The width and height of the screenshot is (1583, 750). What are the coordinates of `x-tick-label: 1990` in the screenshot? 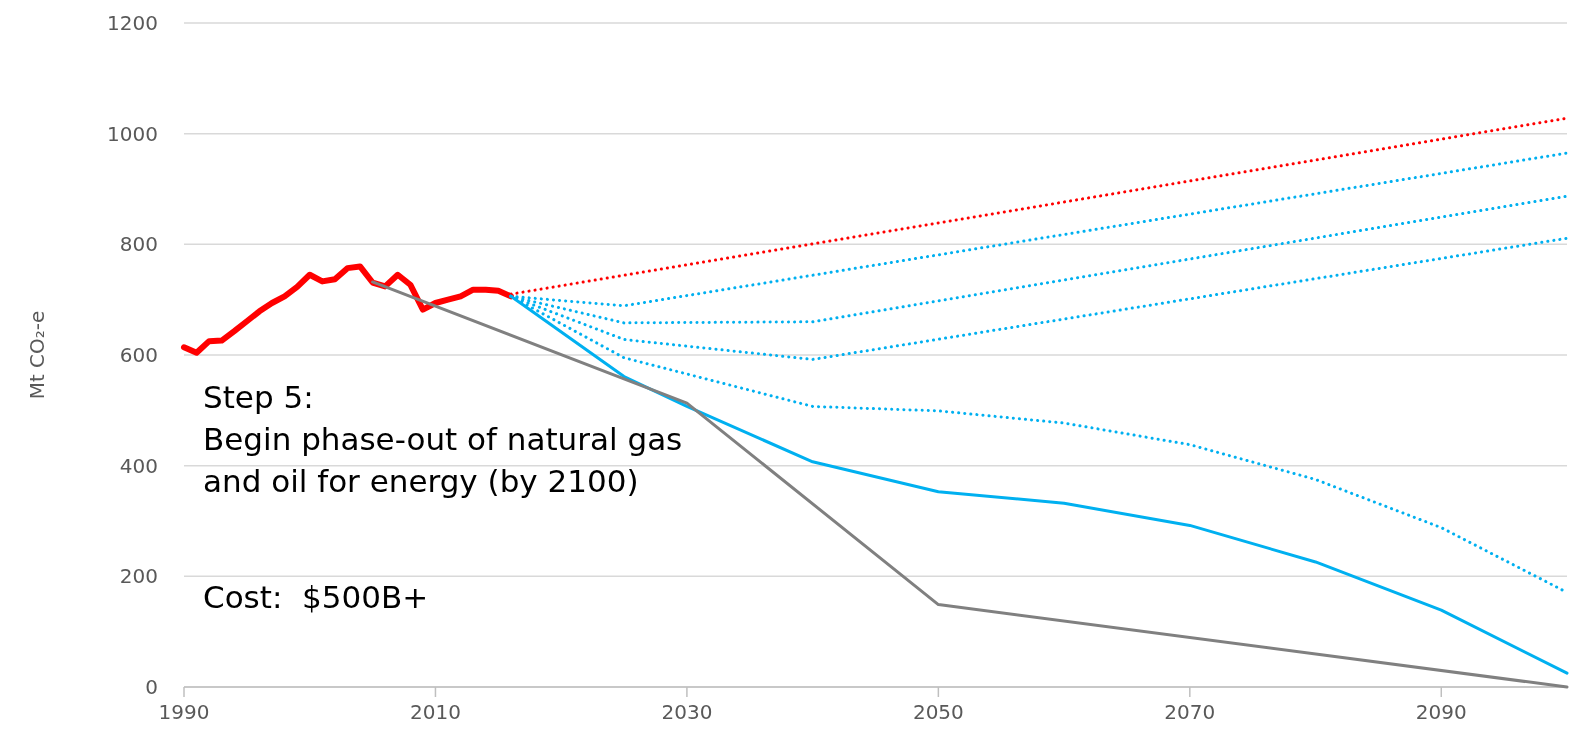 It's located at (184, 712).